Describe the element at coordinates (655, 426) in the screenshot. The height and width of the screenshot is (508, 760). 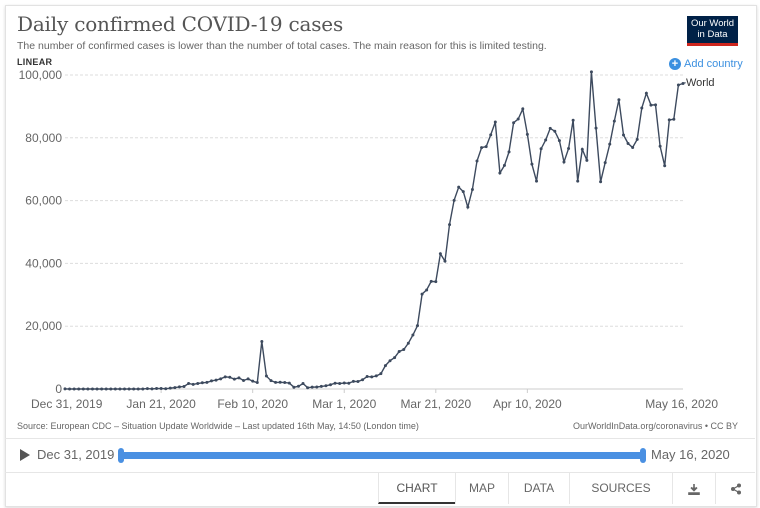
I see `credit-link: OurWorldInData.org/coronavirus • CC BY` at that location.